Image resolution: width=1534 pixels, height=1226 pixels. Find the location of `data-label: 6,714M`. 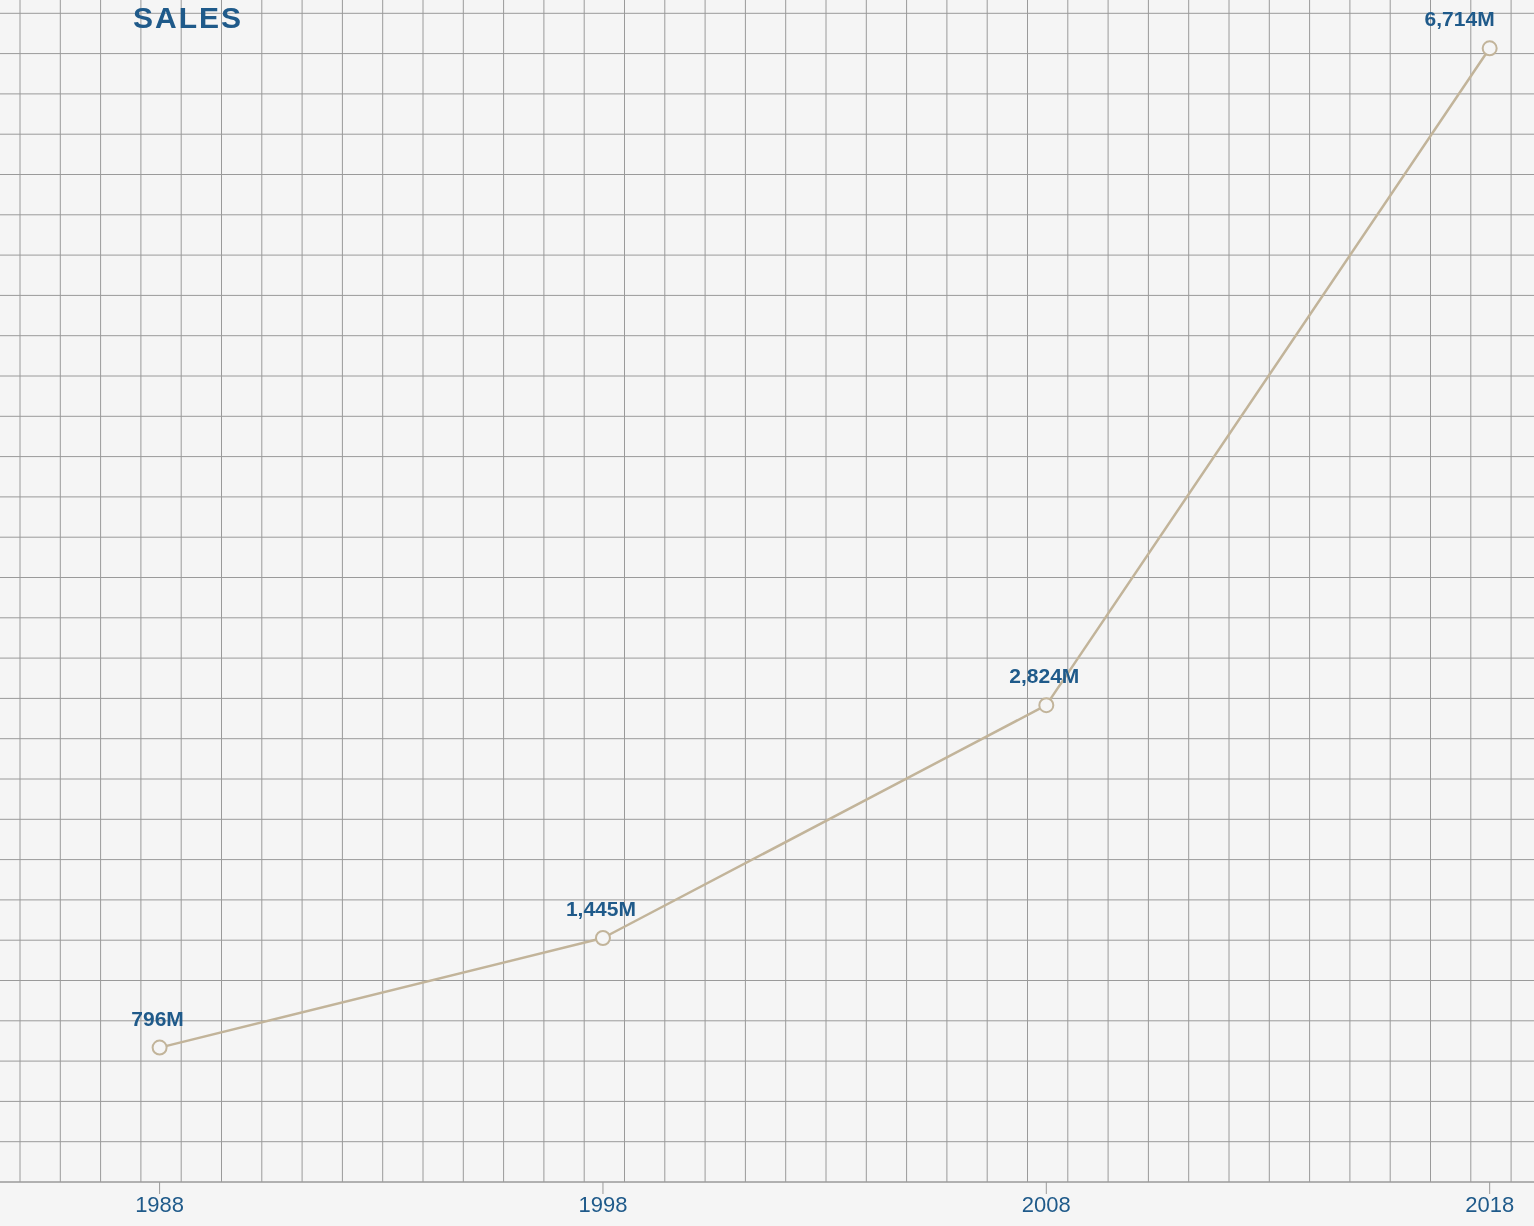

data-label: 6,714M is located at coordinates (1459, 19).